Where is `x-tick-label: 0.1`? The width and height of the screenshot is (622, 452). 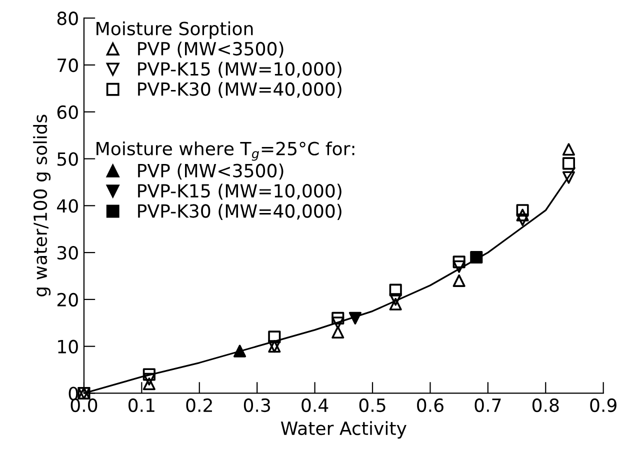 x-tick-label: 0.1 is located at coordinates (141, 405).